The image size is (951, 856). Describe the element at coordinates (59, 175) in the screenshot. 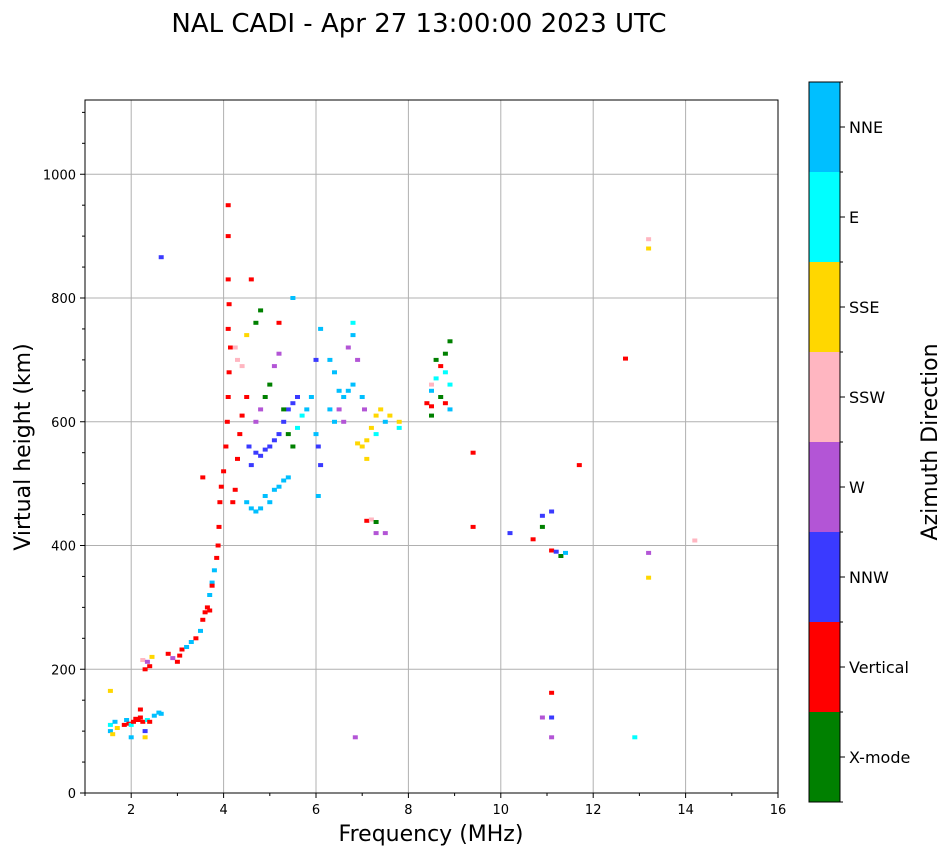

I see `y-tick-label: 1000` at that location.